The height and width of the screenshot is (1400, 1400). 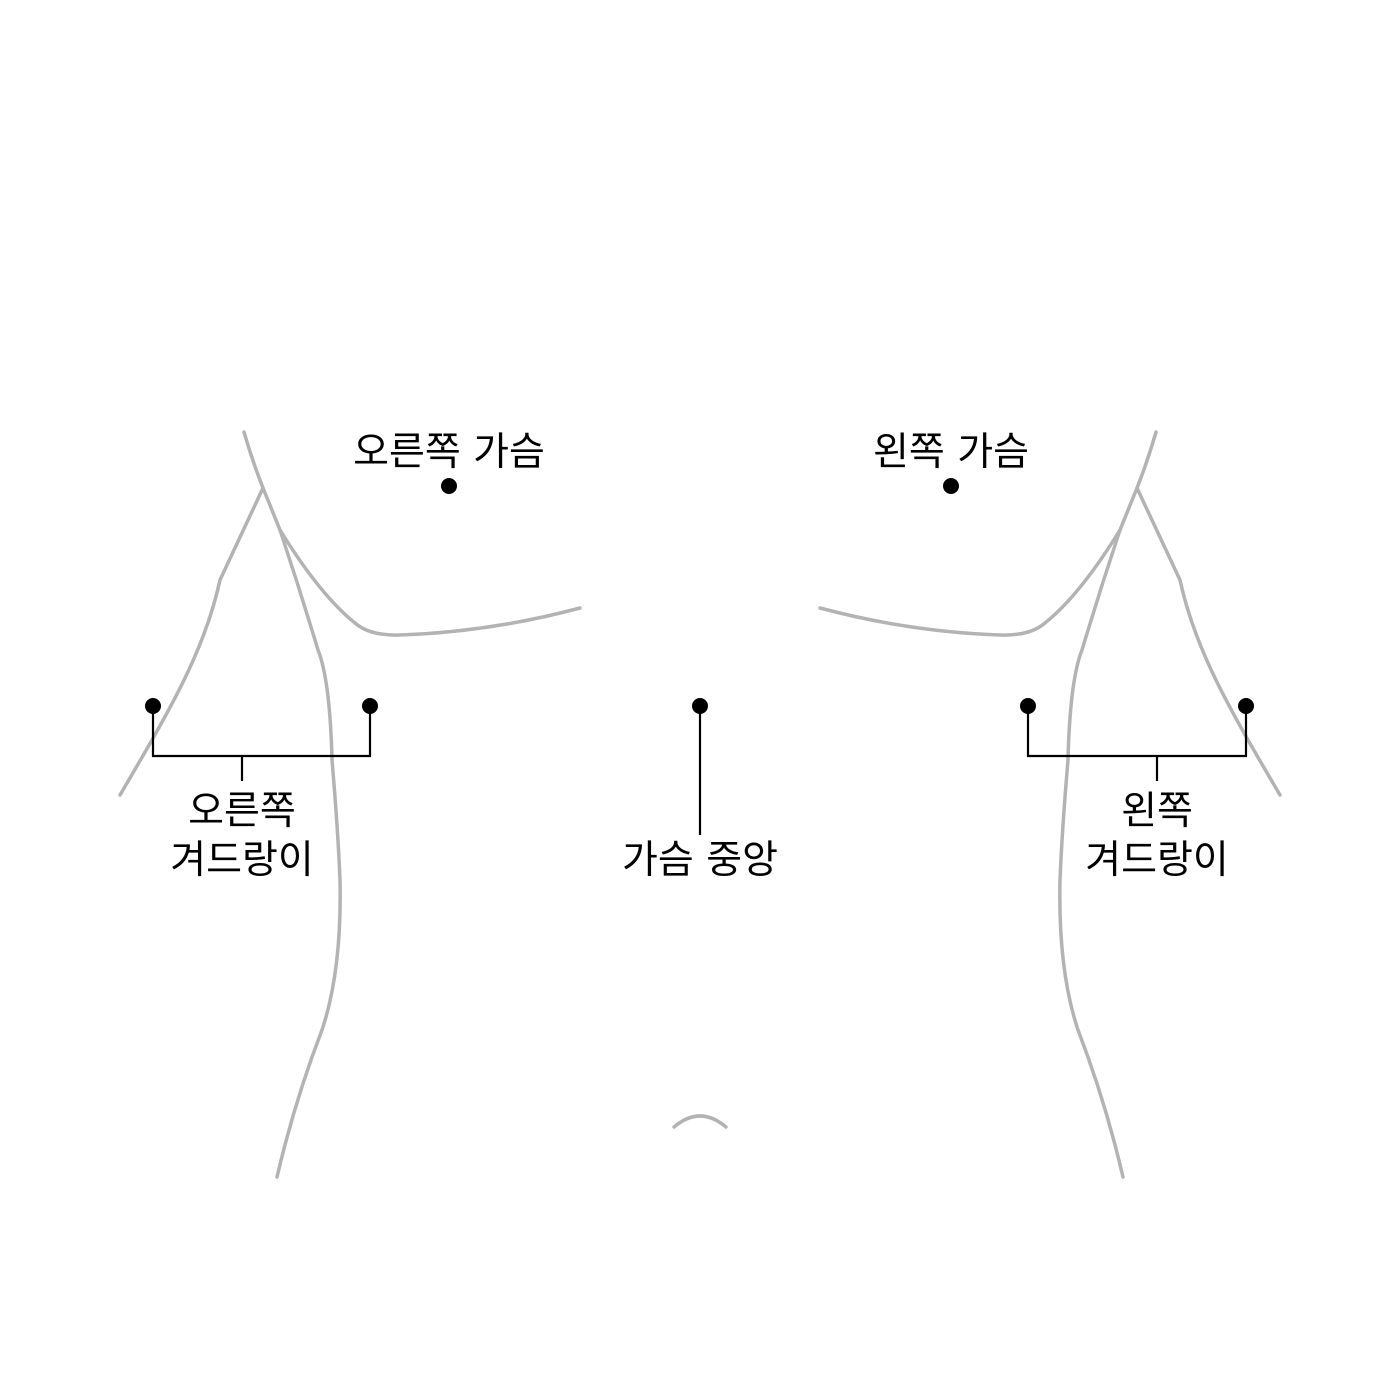 I want to click on right-chest-contour, so click(x=430, y=582).